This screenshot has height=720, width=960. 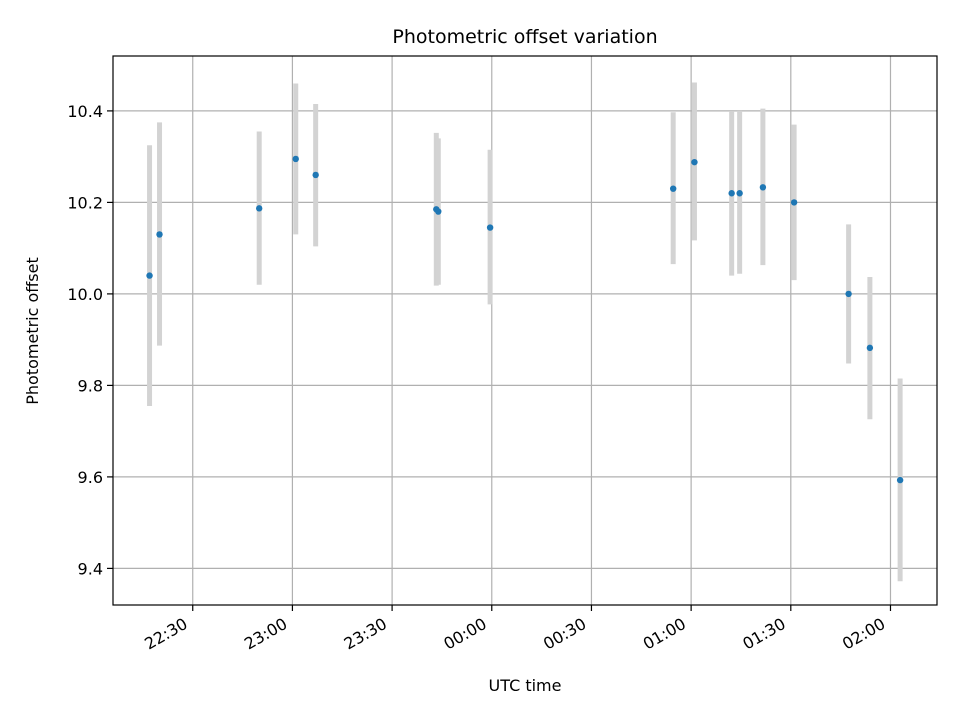 I want to click on y-tick-label: 9.6, so click(x=90, y=477).